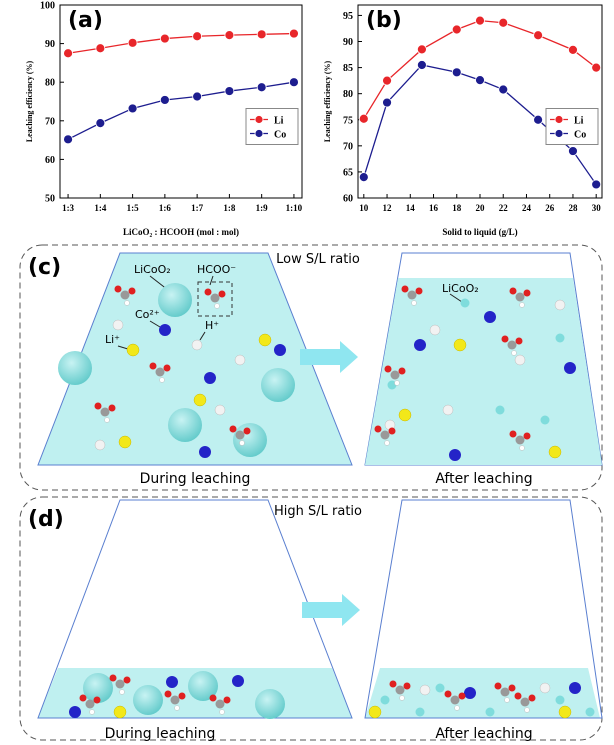 The height and width of the screenshot is (745, 614). I want to click on y-tick-label: 95, so click(348, 16).